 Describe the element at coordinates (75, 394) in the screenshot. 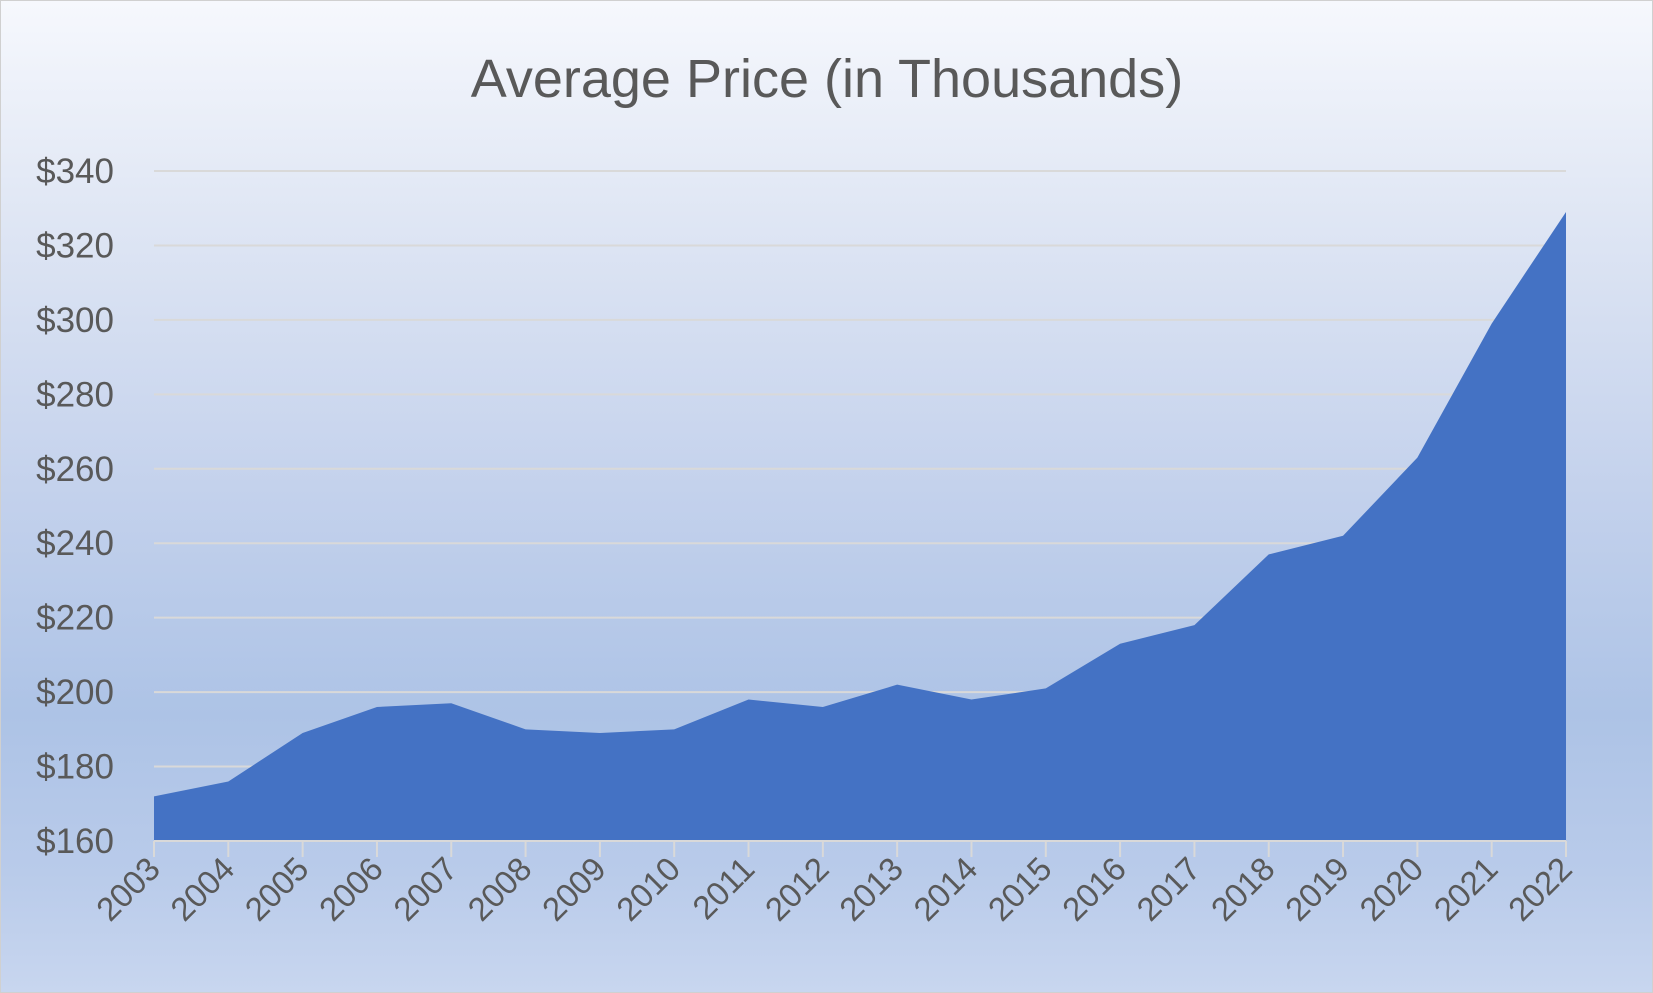

I see `y-tick-label: $280` at that location.